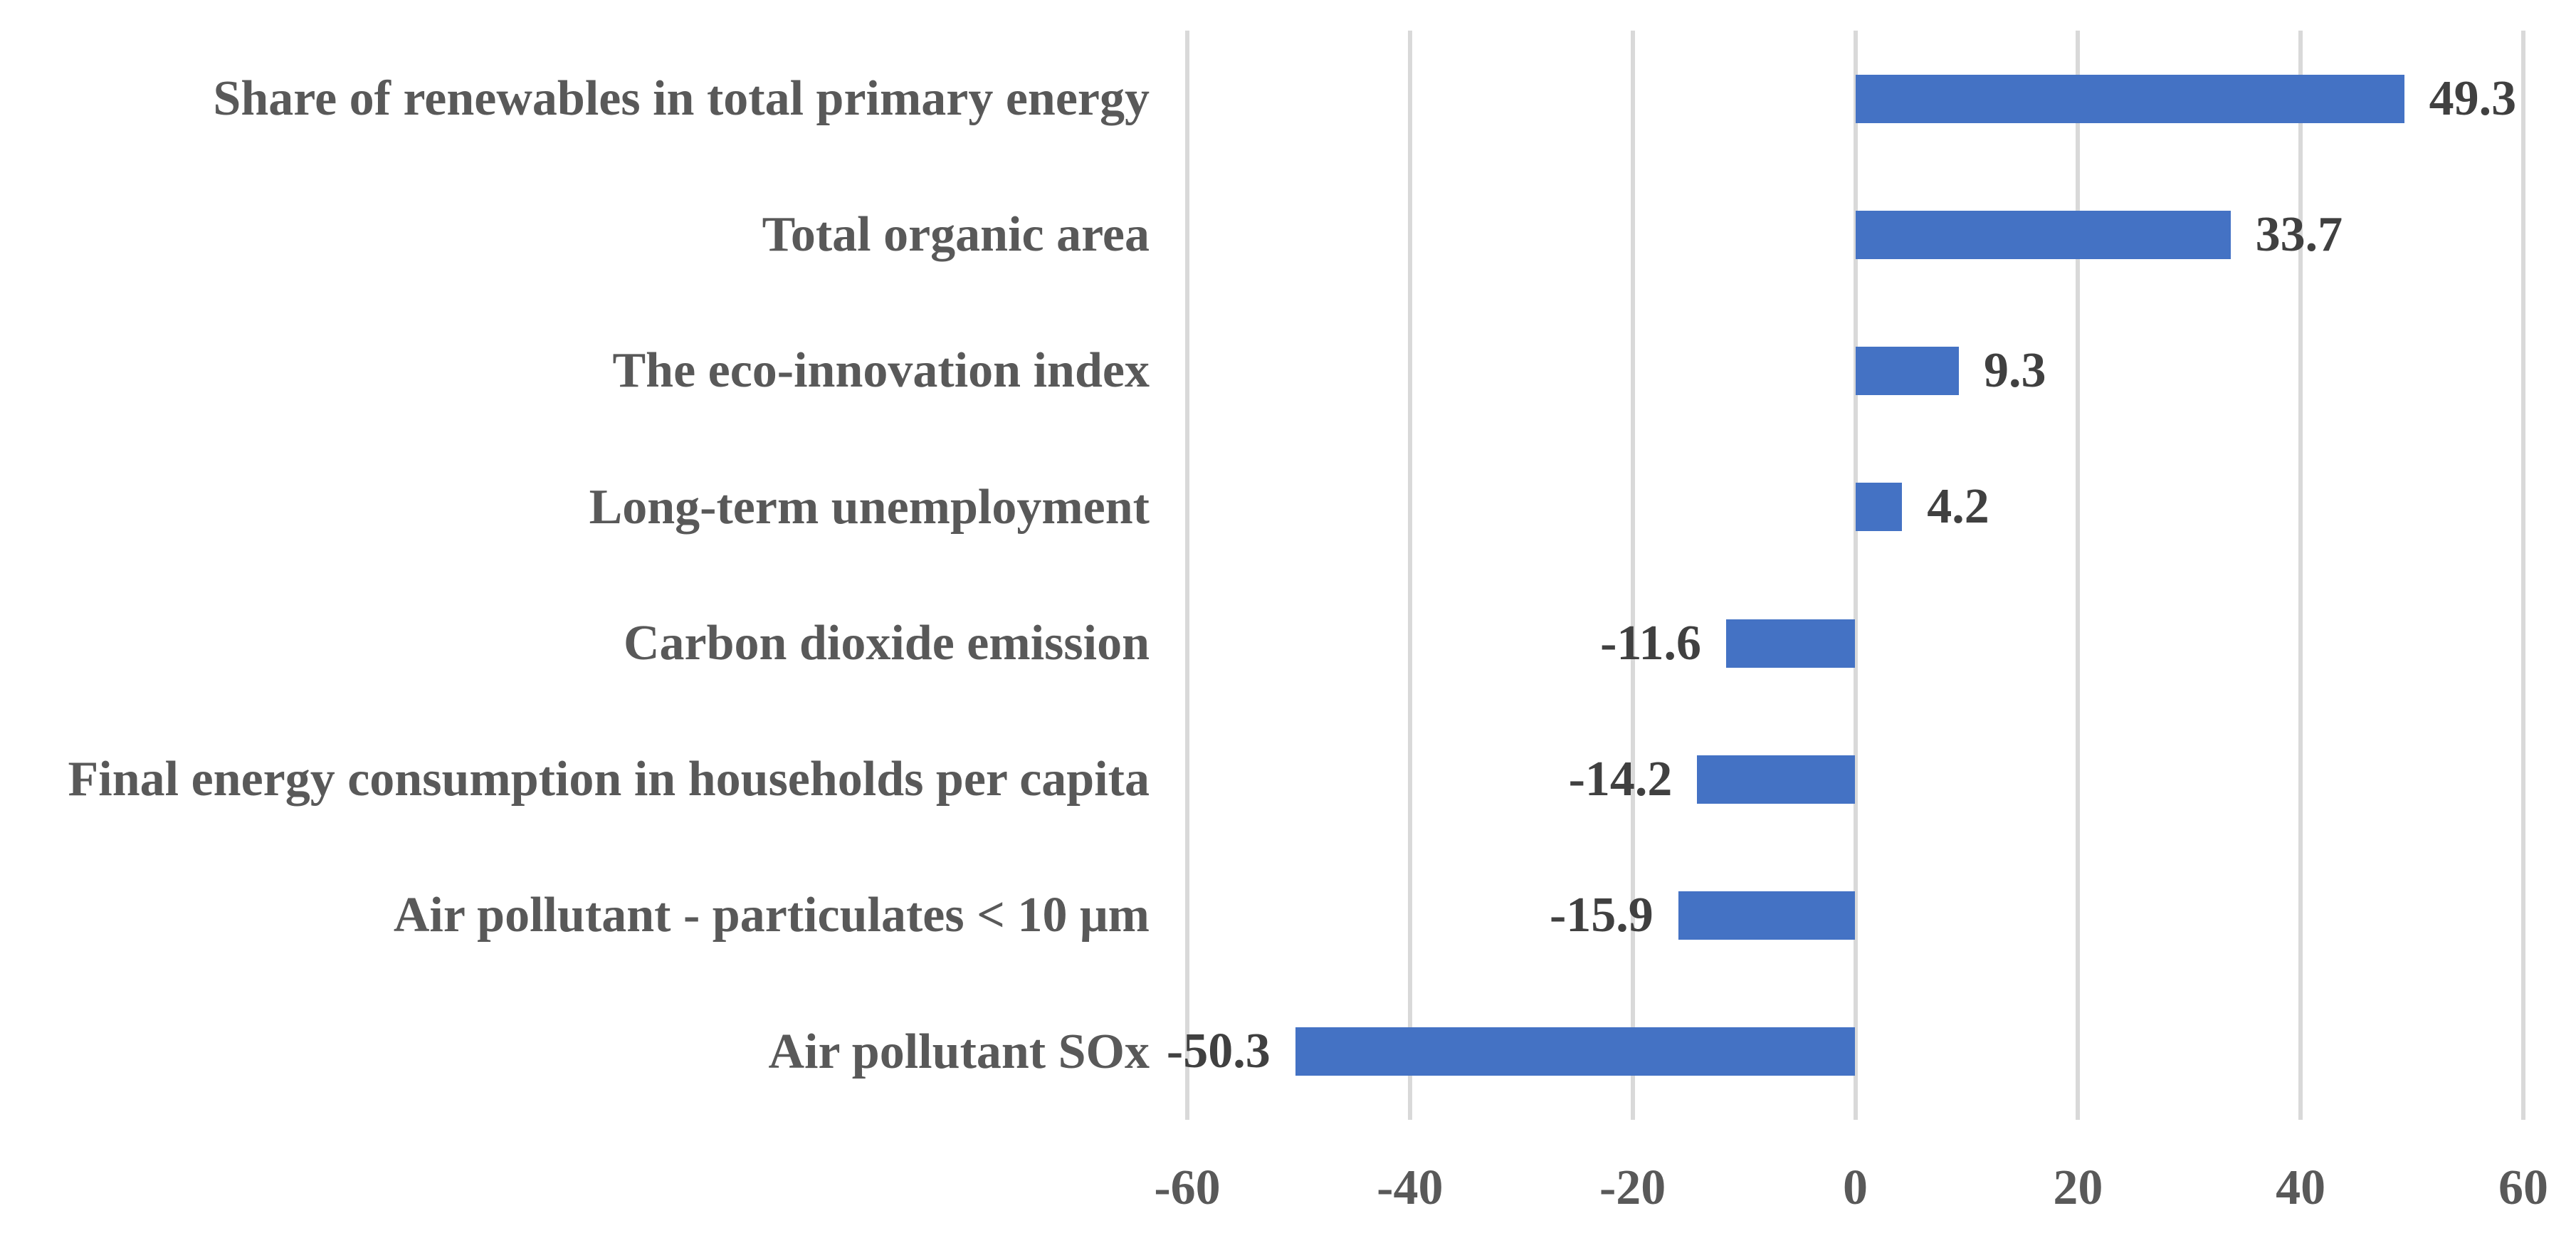 This screenshot has width=2576, height=1238. I want to click on x-axis-tick-label: -60, so click(1187, 1187).